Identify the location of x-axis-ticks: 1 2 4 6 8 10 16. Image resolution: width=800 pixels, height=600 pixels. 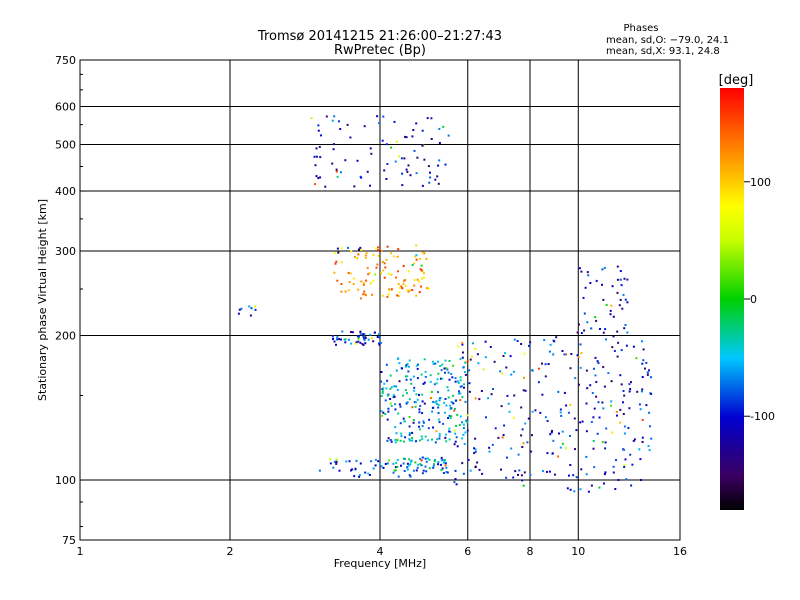
(382, 551).